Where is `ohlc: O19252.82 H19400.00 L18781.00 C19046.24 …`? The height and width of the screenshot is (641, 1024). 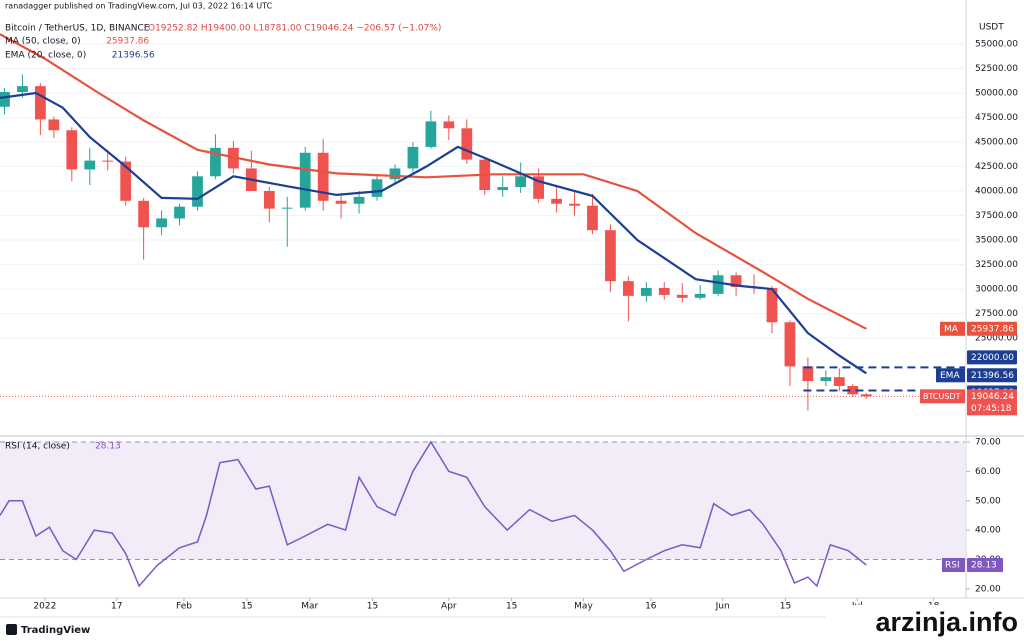
ohlc: O19252.82 H19400.00 L18781.00 C19046.24 … is located at coordinates (294, 29).